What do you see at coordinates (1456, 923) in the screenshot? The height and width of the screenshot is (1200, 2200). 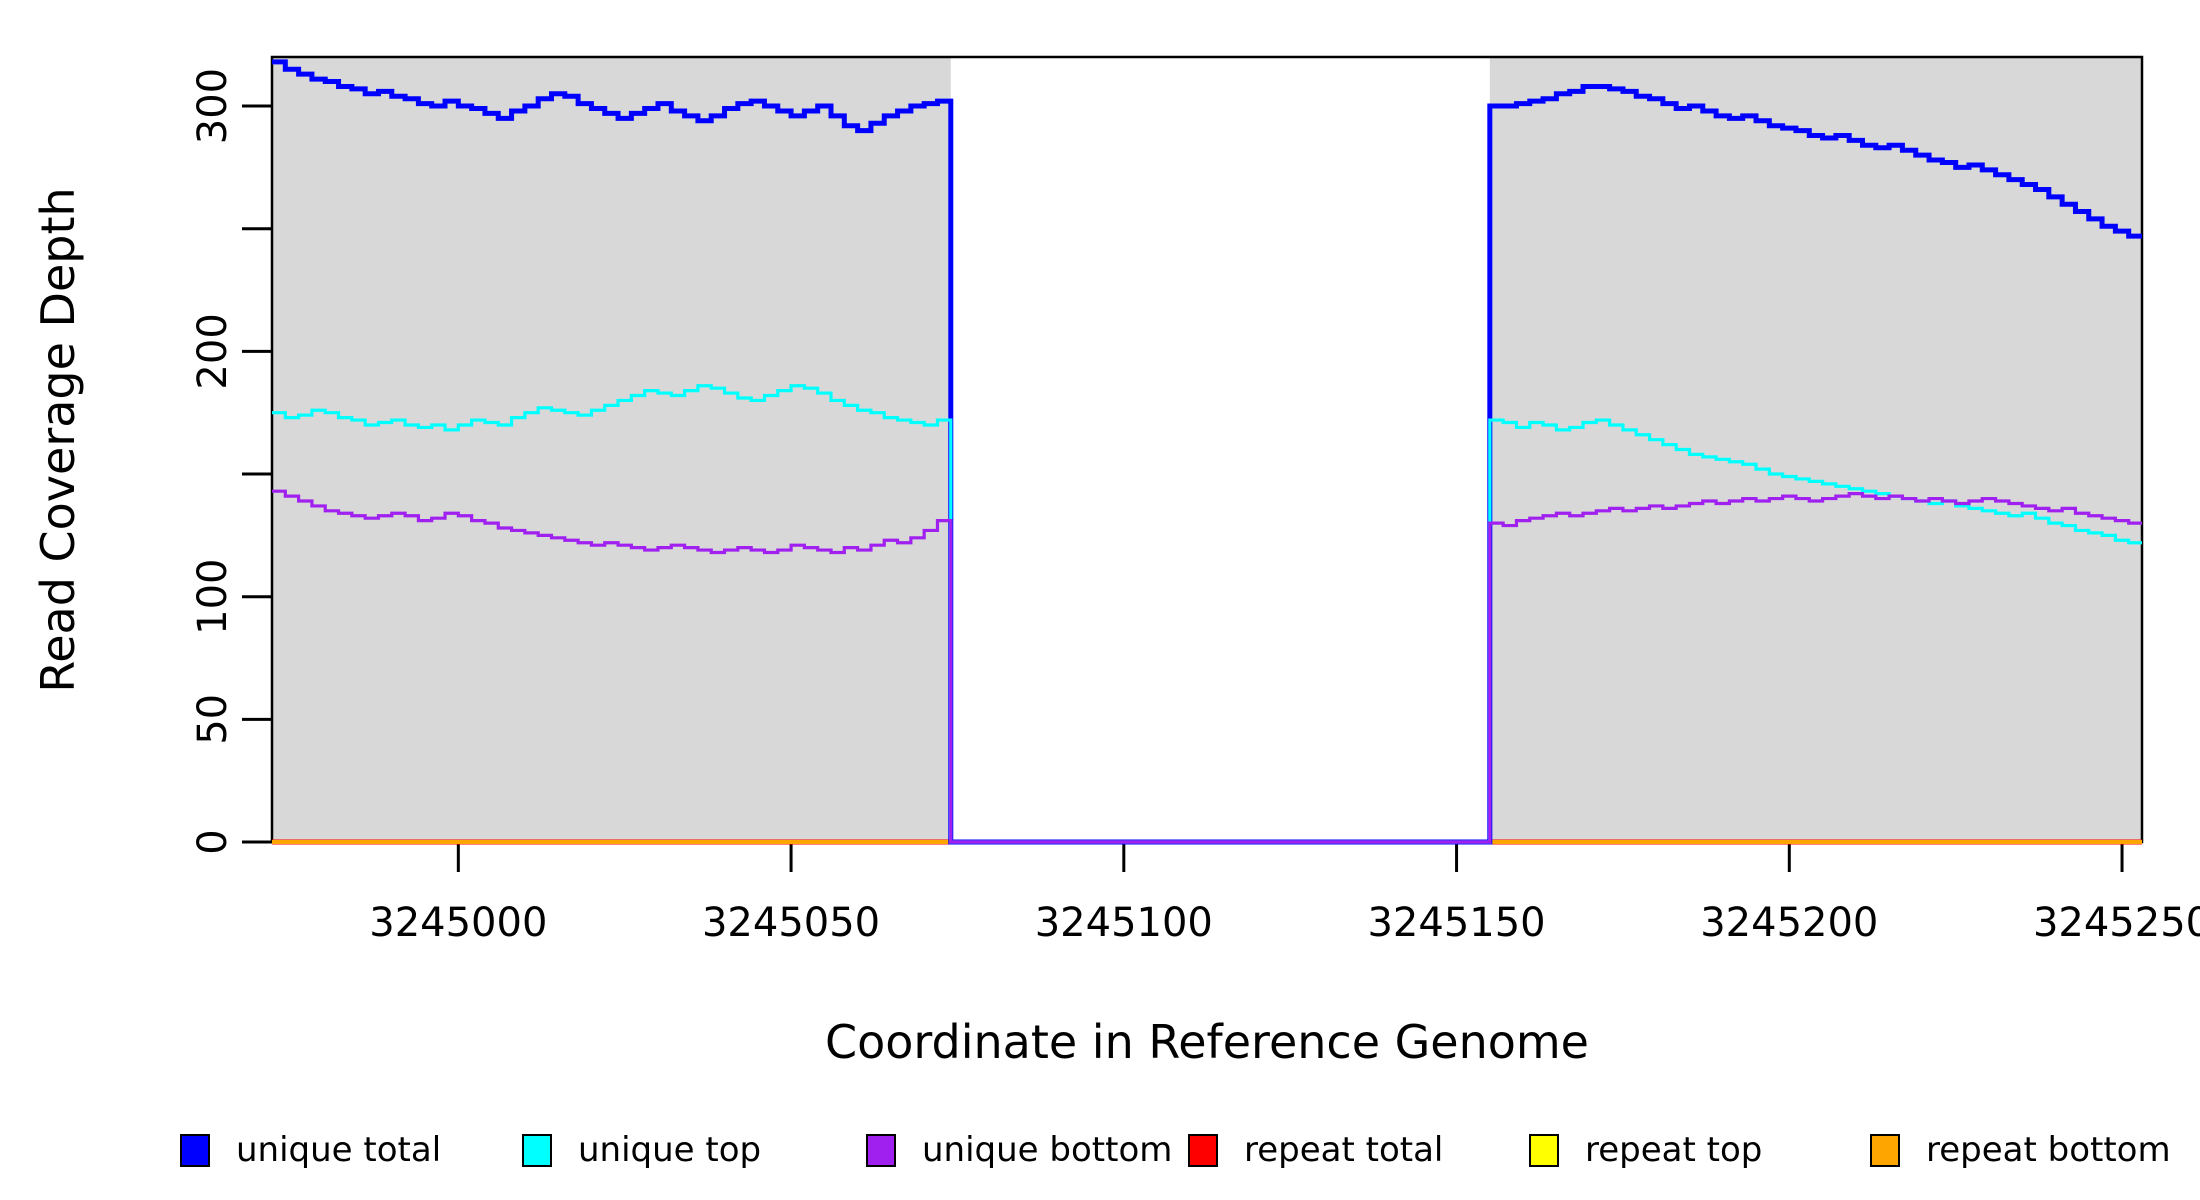 I see `x-tick-label: 3245150` at bounding box center [1456, 923].